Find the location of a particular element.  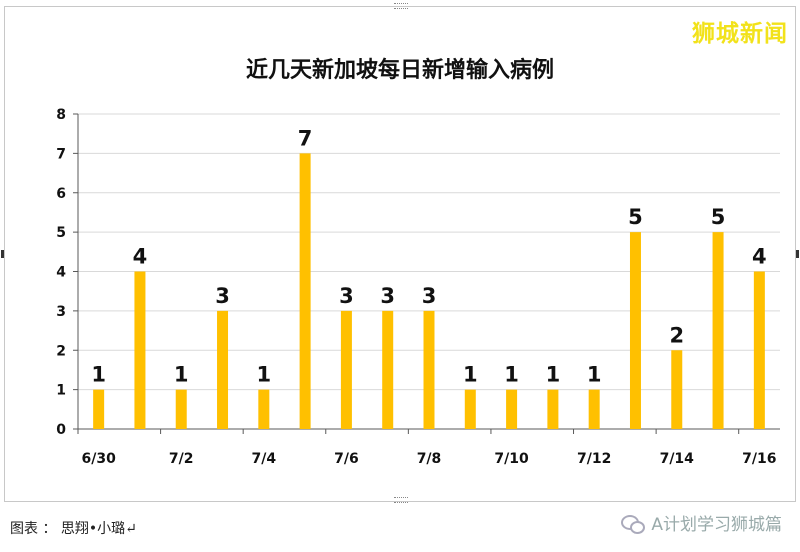

wechat-icon is located at coordinates (633, 523).